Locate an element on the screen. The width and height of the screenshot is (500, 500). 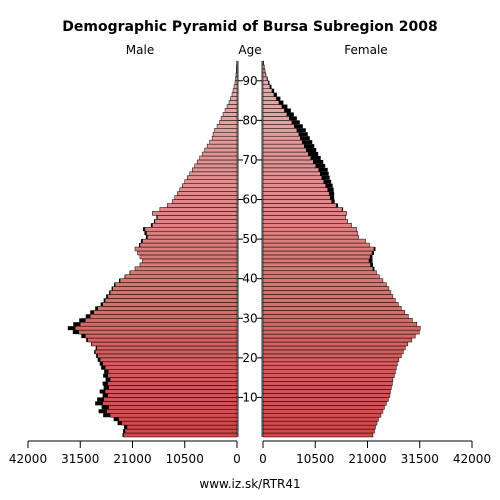
age-tick-label: 10 is located at coordinates (249, 397).